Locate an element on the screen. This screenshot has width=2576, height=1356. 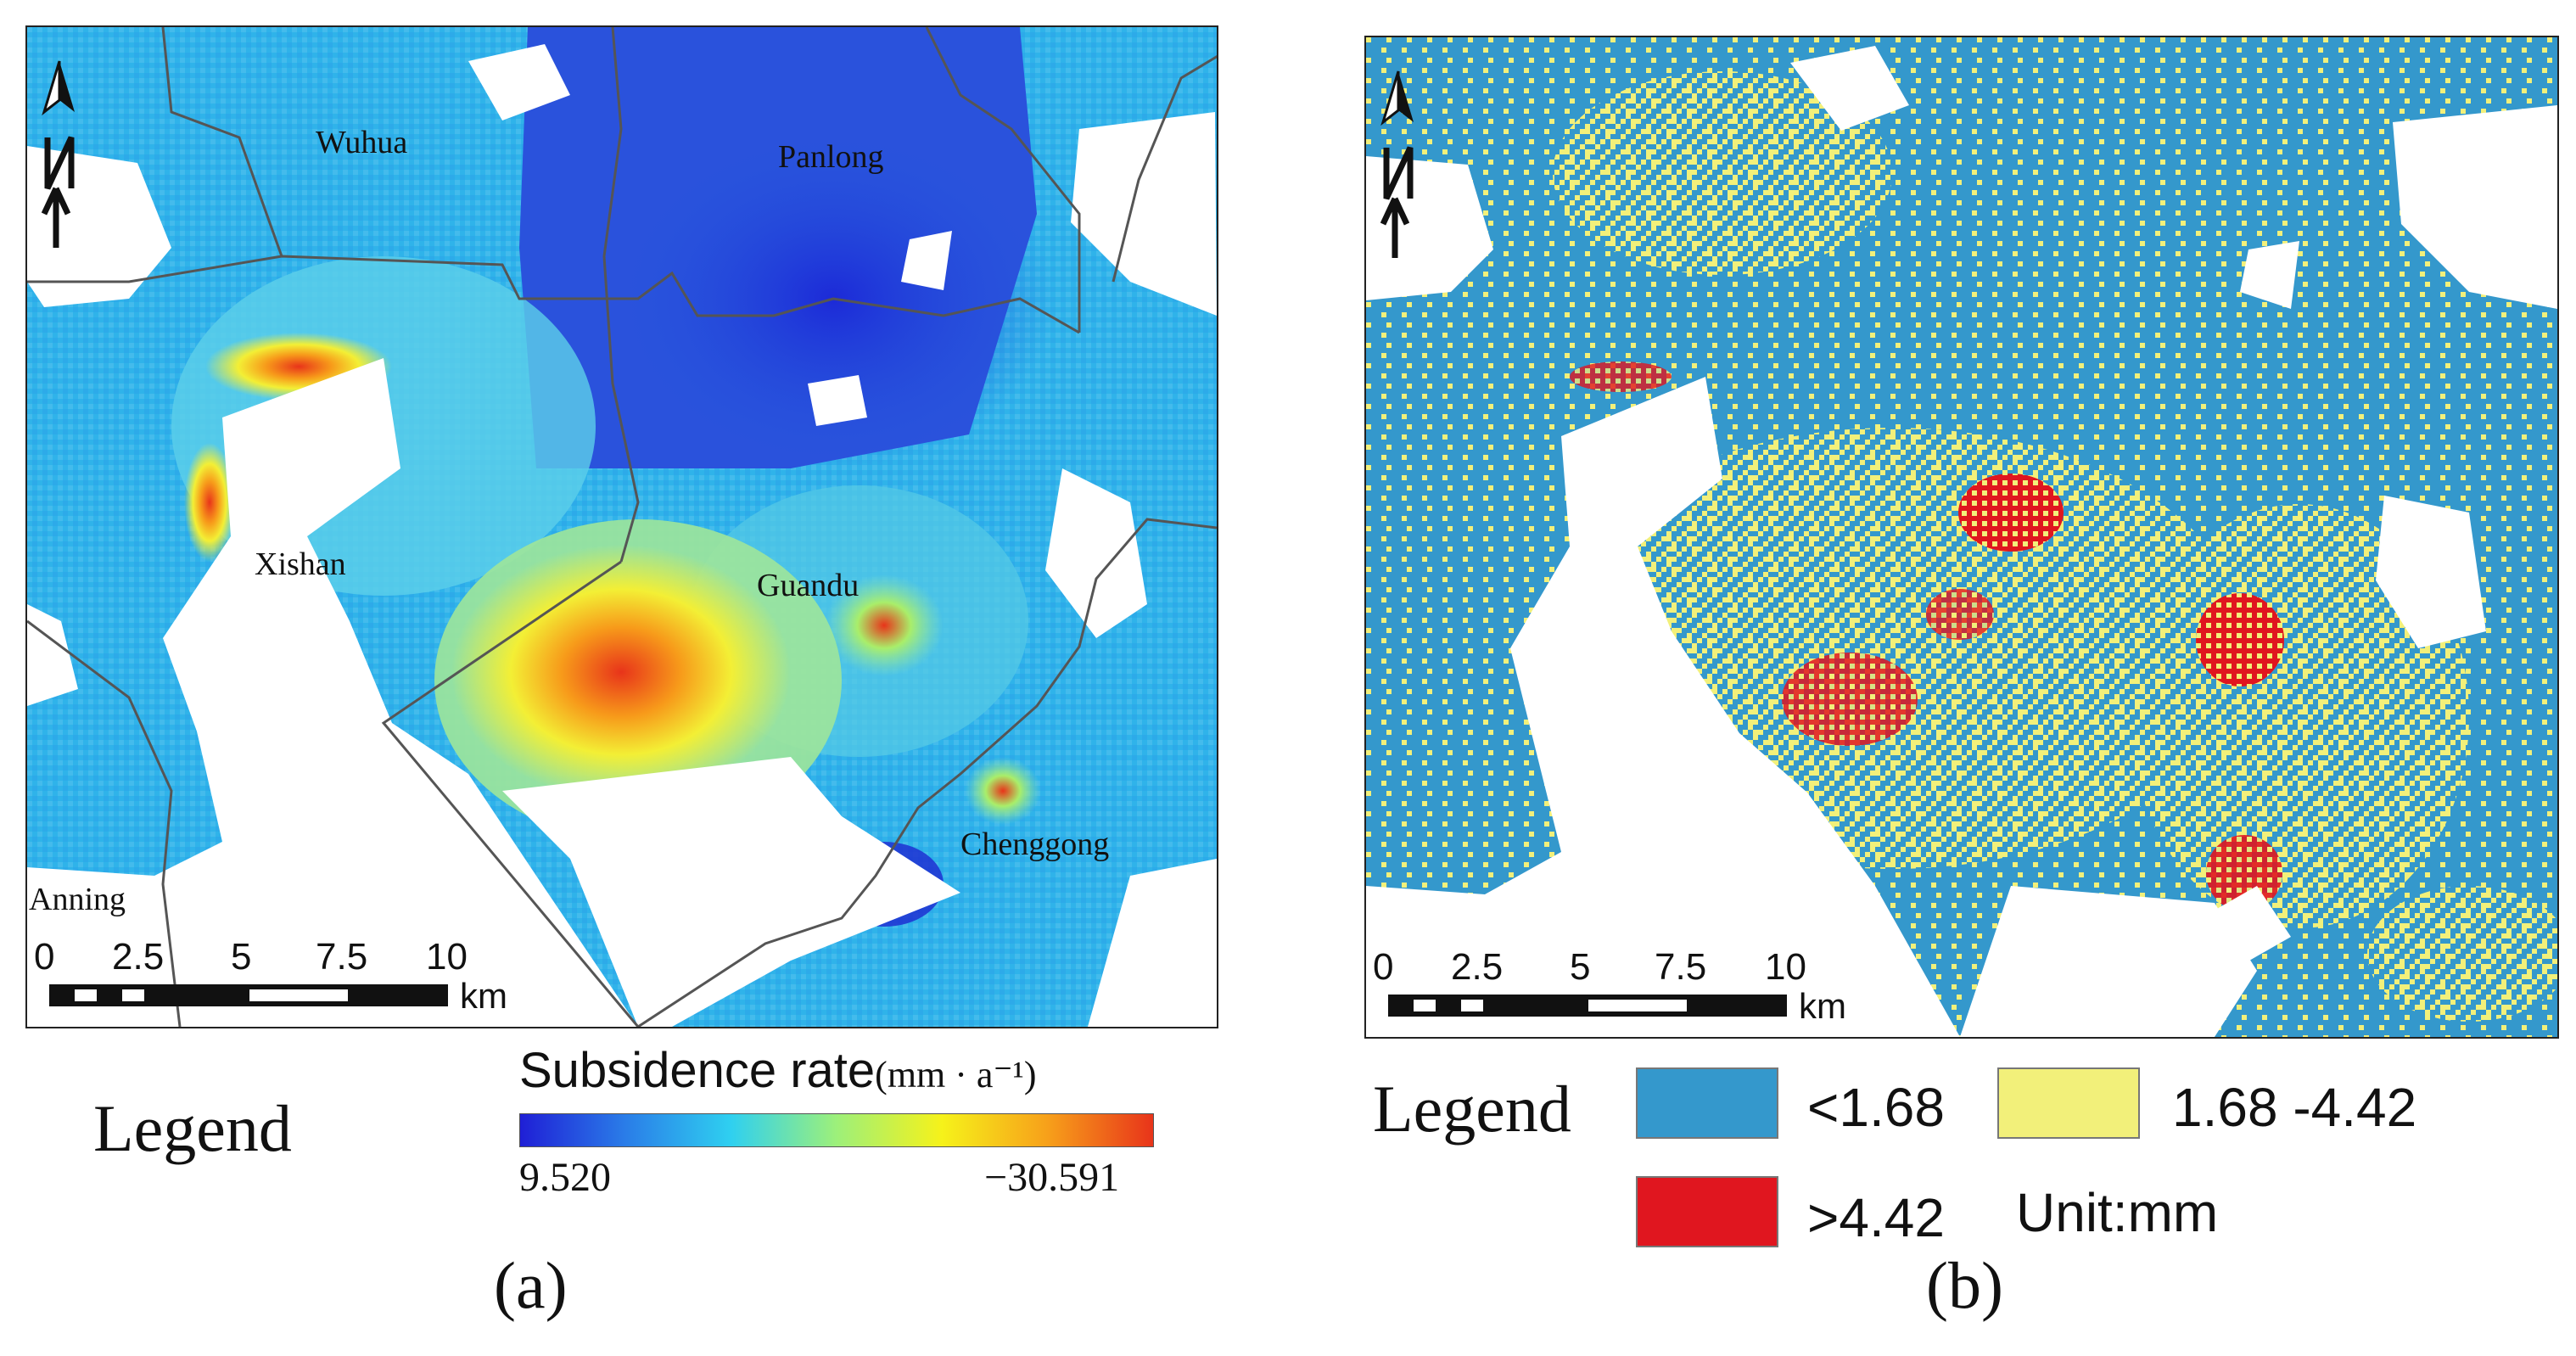
unit-note: Unit:mm is located at coordinates (2117, 1212).